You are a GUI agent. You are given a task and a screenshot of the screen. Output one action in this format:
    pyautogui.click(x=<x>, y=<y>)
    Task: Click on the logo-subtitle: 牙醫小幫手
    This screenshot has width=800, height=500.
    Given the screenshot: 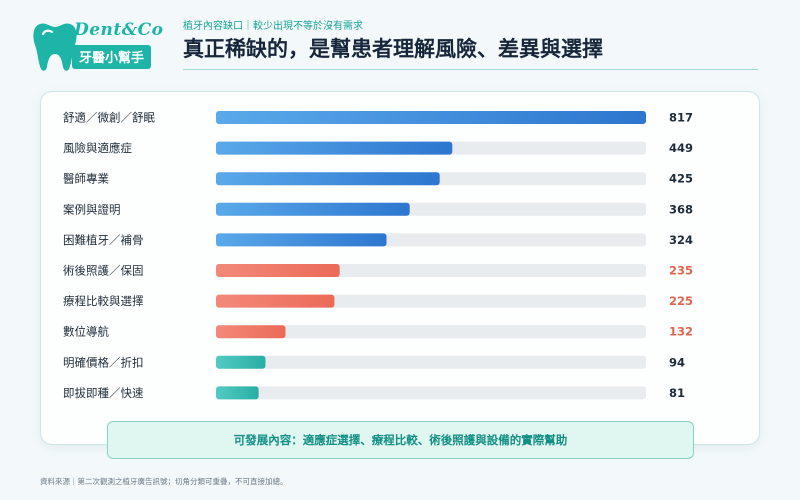 What is the action you would take?
    pyautogui.click(x=112, y=57)
    